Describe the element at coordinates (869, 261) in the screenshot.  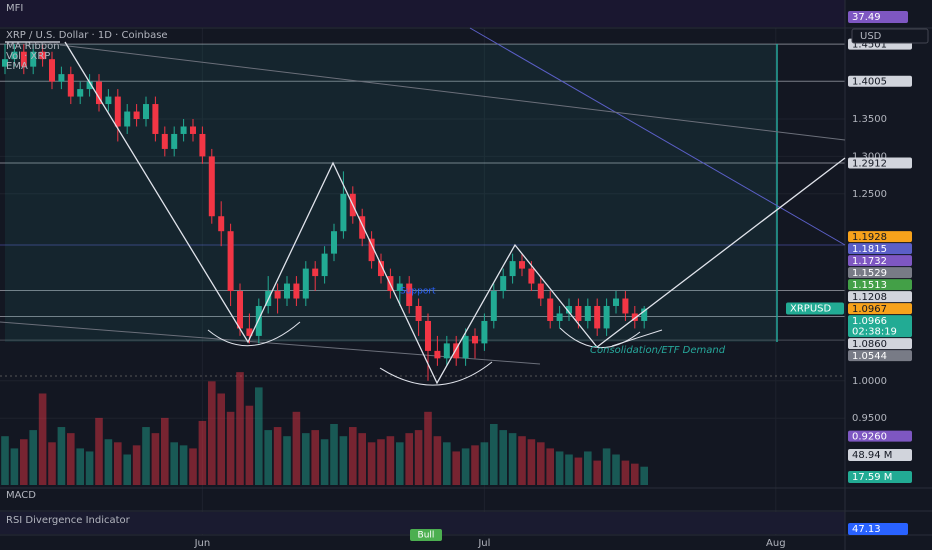
I see `price-badge-label: 1.1732` at that location.